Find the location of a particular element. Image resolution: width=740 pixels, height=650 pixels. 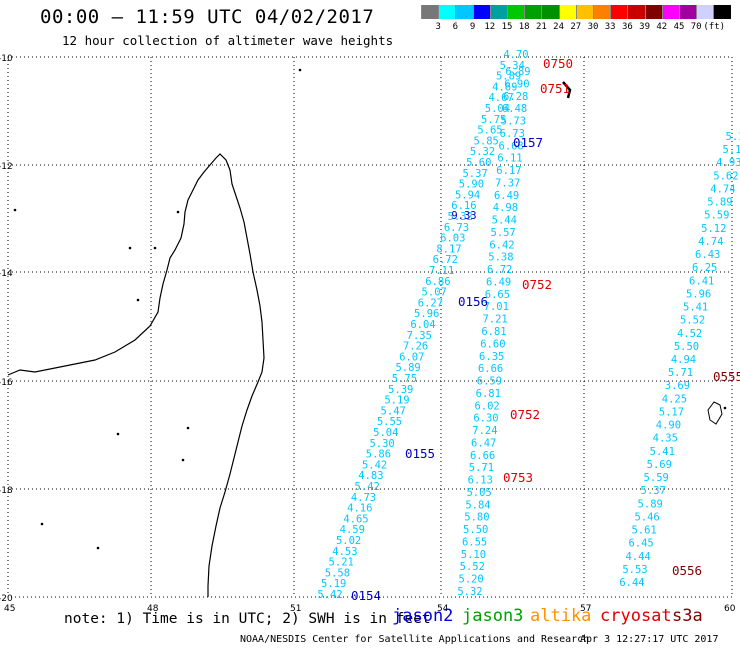

wave-height-label: 4.35 is located at coordinates (665, 439).